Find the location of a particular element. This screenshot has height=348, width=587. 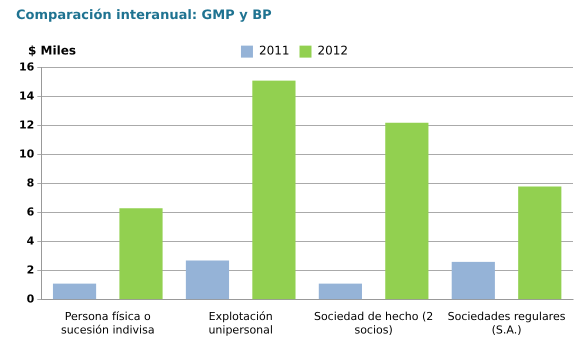

y-tick-label: 6 is located at coordinates (30, 211).